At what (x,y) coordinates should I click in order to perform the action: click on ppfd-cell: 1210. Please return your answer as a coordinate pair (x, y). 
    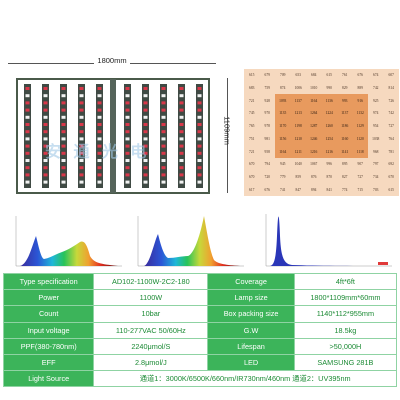
    Looking at the image, I should click on (298, 139).